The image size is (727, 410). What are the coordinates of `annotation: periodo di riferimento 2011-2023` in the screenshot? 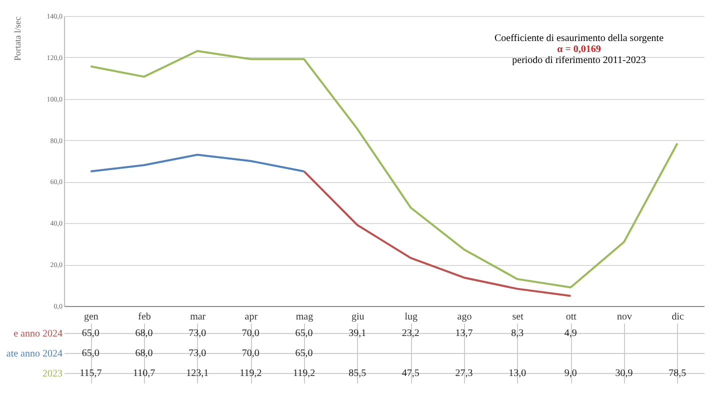 It's located at (579, 60).